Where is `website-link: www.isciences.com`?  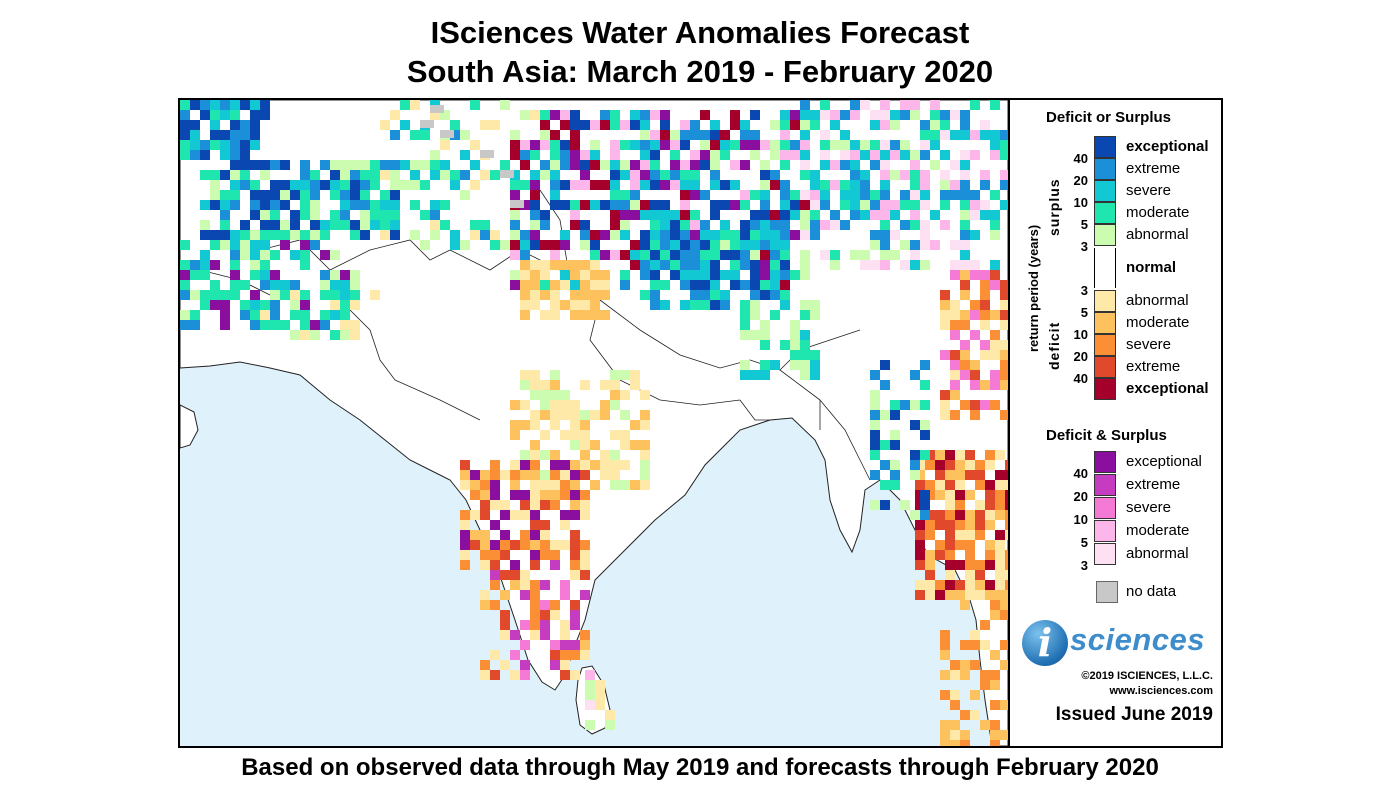
website-link: www.isciences.com is located at coordinates (1161, 691).